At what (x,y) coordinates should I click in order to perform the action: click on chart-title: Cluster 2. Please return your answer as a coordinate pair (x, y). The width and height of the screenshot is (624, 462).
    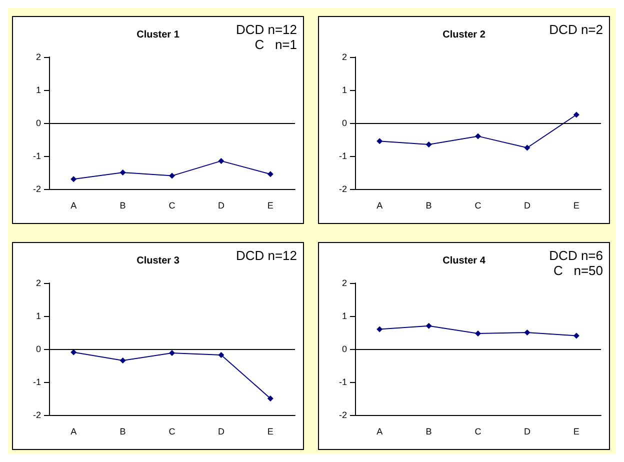
    Looking at the image, I should click on (464, 35).